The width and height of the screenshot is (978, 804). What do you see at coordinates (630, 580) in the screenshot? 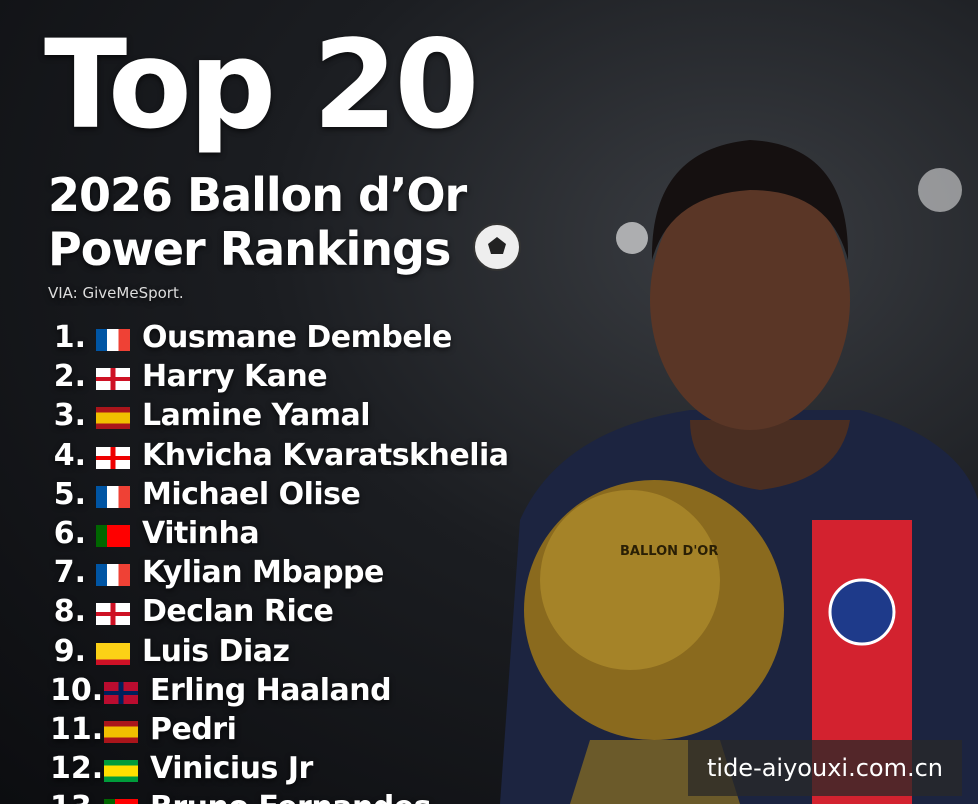
I see `ball-shine` at bounding box center [630, 580].